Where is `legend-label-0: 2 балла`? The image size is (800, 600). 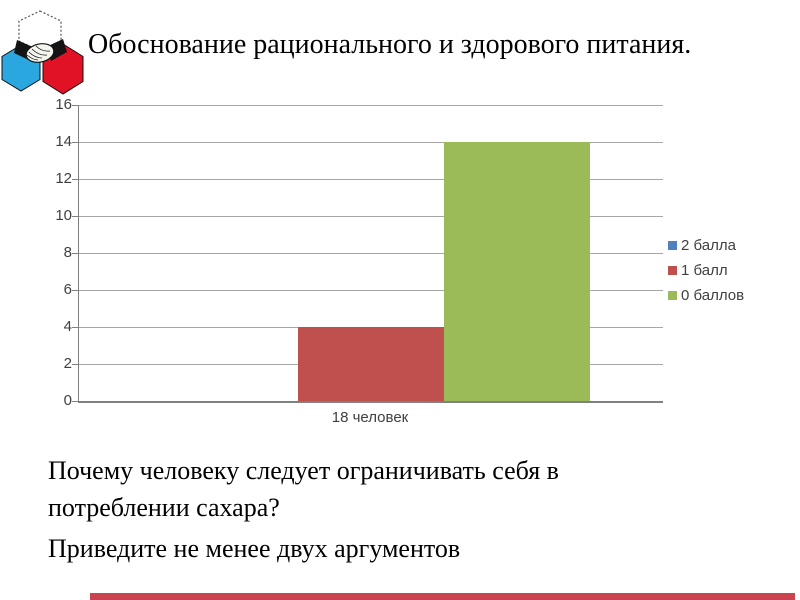 legend-label-0: 2 балла is located at coordinates (708, 245).